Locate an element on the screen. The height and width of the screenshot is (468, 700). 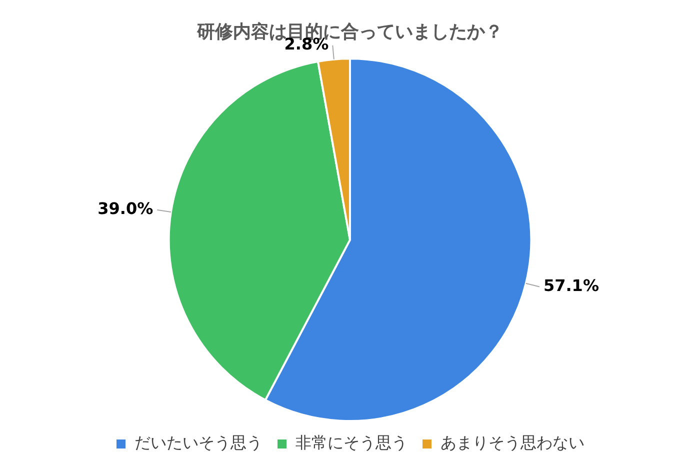
data-label: 39.0% is located at coordinates (126, 208).